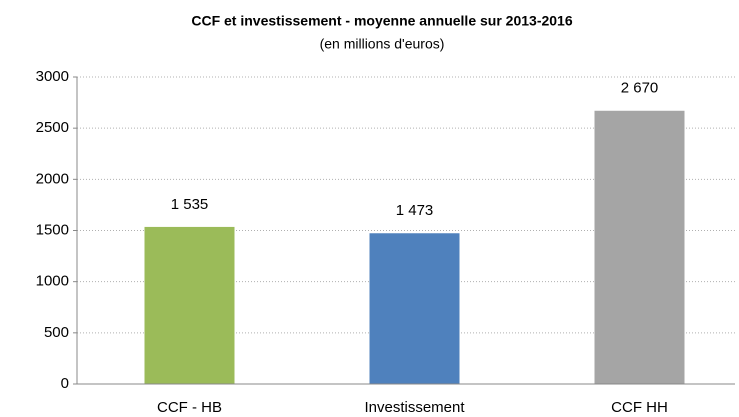 The image size is (739, 417). Describe the element at coordinates (414, 407) in the screenshot. I see `x-tick-label: Investissement` at that location.